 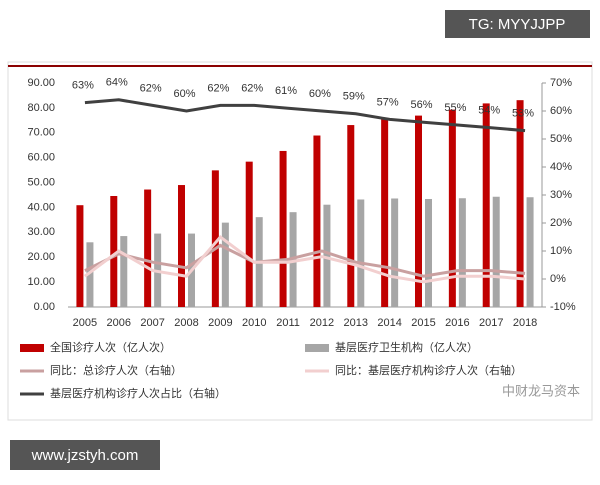 What do you see at coordinates (525, 323) in the screenshot?
I see `x-tick-label: 2018` at bounding box center [525, 323].